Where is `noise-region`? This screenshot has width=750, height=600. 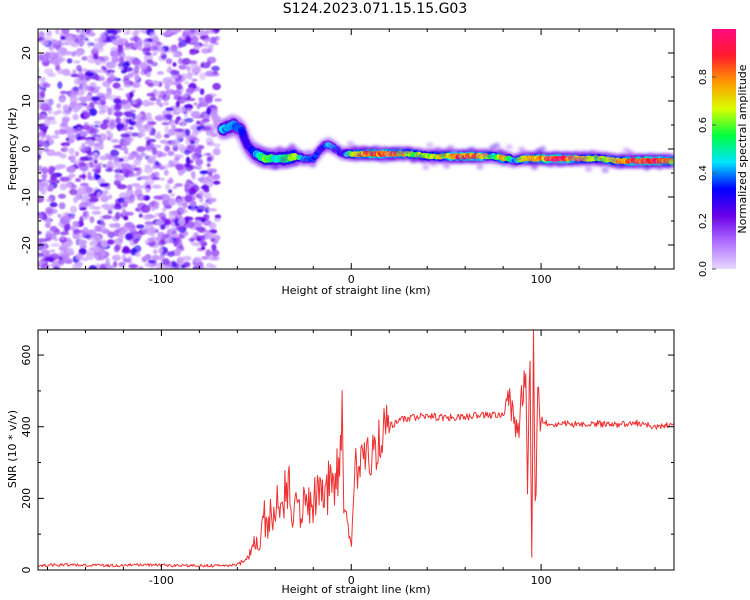 noise-region is located at coordinates (130, 149).